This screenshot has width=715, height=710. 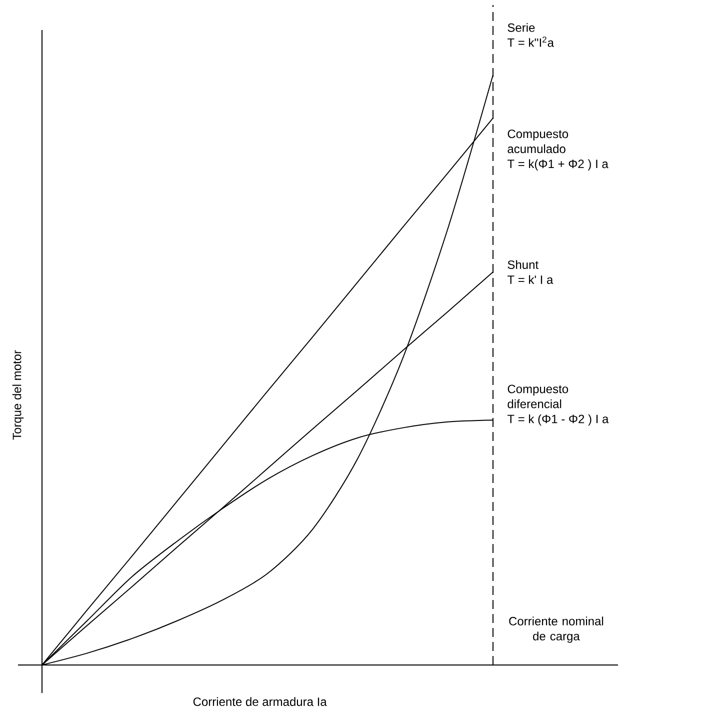 I want to click on series-label: Shunt, so click(x=523, y=264).